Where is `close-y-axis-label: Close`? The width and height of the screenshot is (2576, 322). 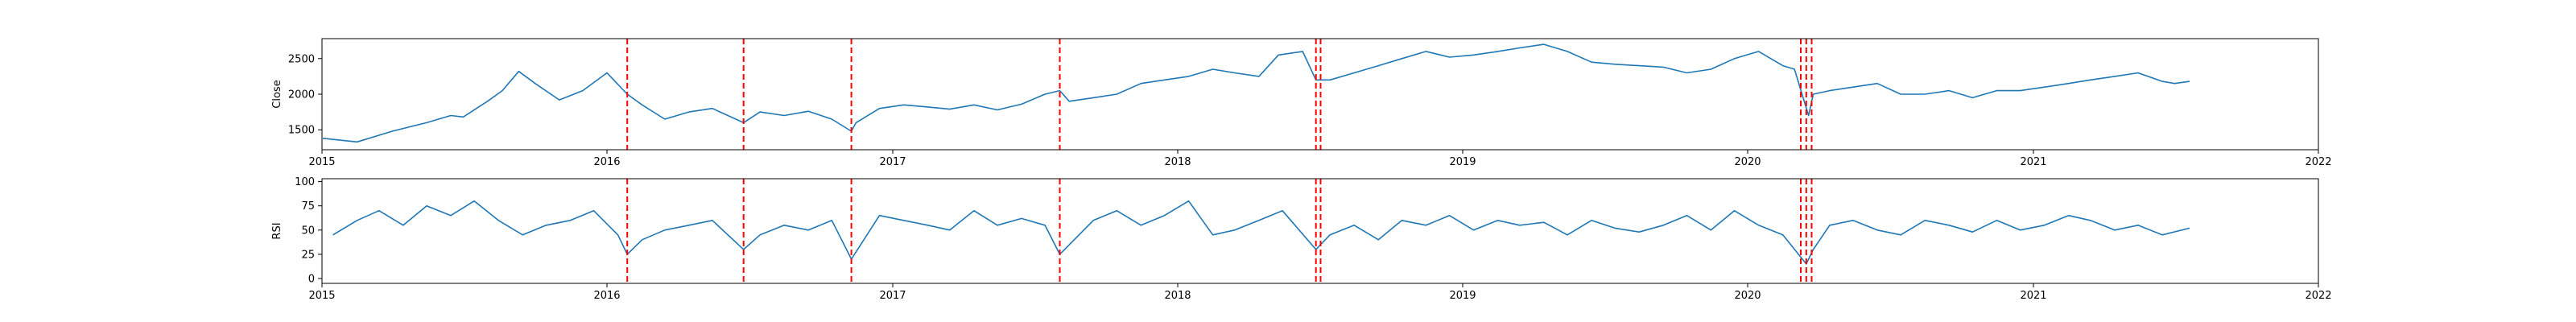
close-y-axis-label: Close is located at coordinates (277, 94).